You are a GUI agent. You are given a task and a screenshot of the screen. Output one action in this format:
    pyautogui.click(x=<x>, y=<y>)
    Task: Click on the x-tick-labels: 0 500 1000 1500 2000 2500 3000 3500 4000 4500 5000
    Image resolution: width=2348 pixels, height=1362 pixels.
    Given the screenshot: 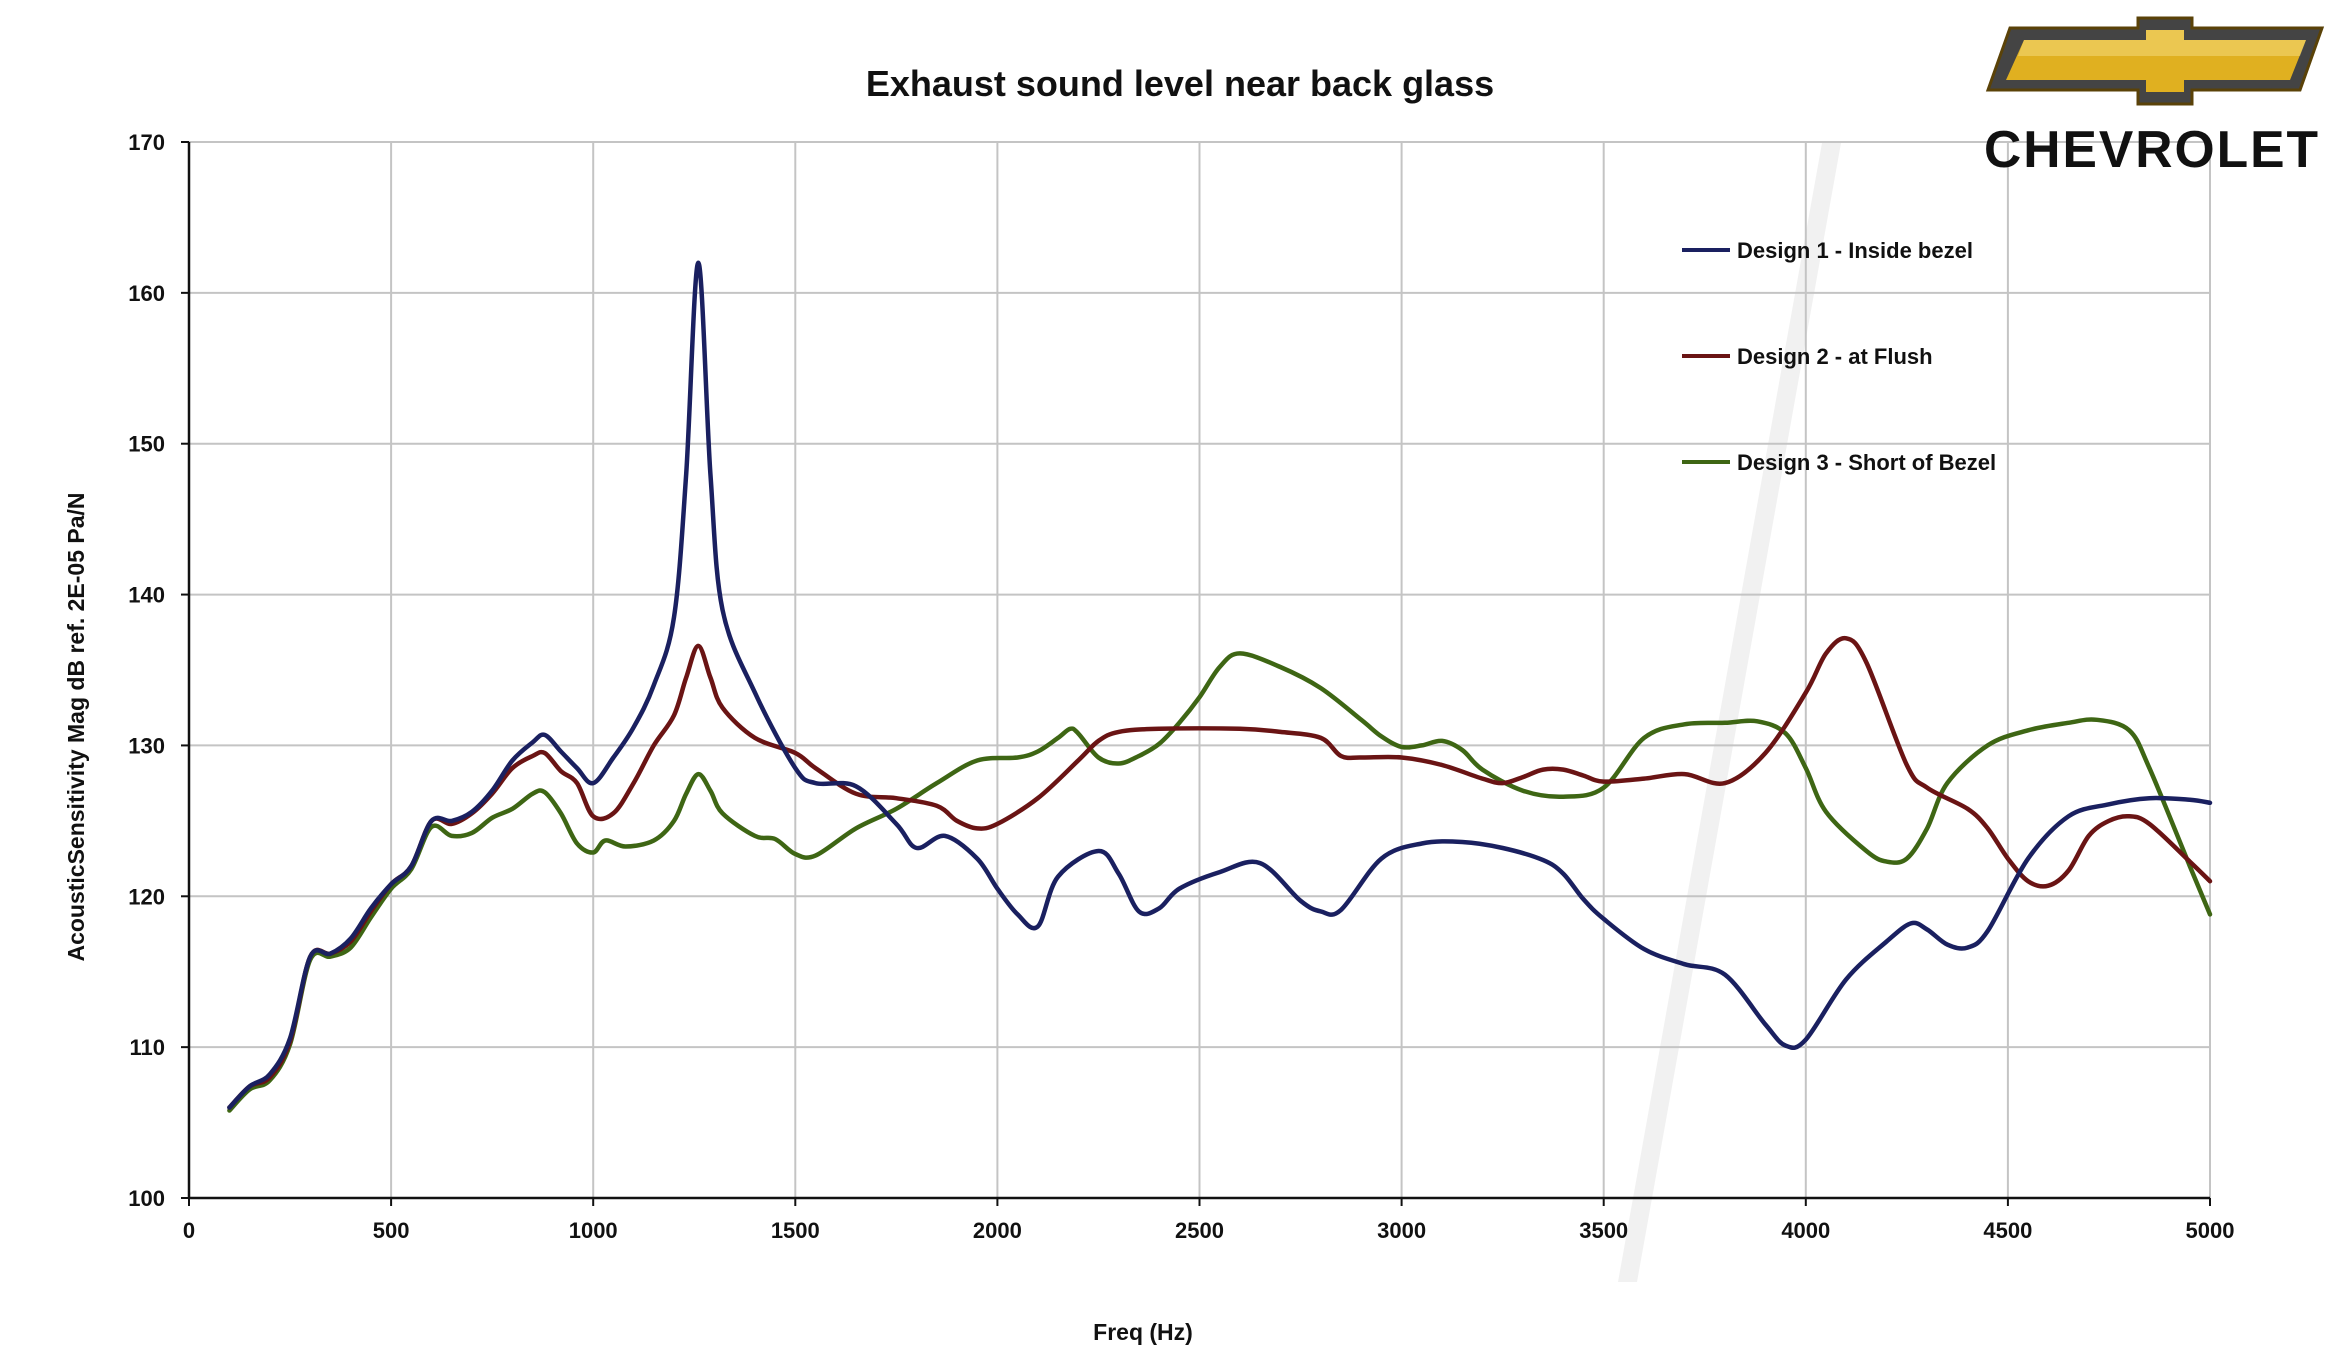 What is the action you would take?
    pyautogui.click(x=1209, y=1230)
    